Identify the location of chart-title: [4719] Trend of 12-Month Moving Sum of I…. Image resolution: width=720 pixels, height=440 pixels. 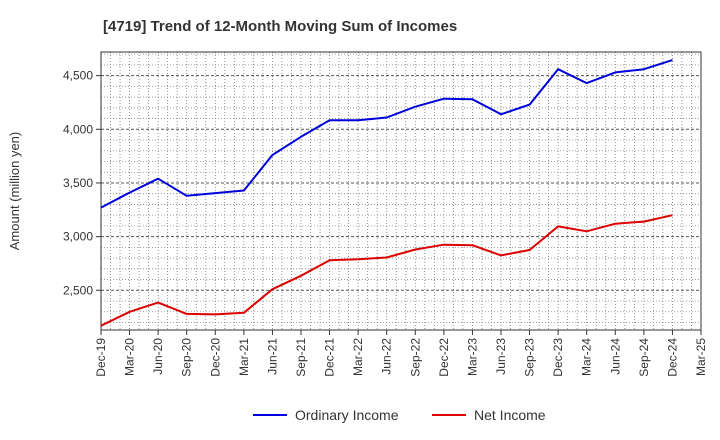
(280, 26).